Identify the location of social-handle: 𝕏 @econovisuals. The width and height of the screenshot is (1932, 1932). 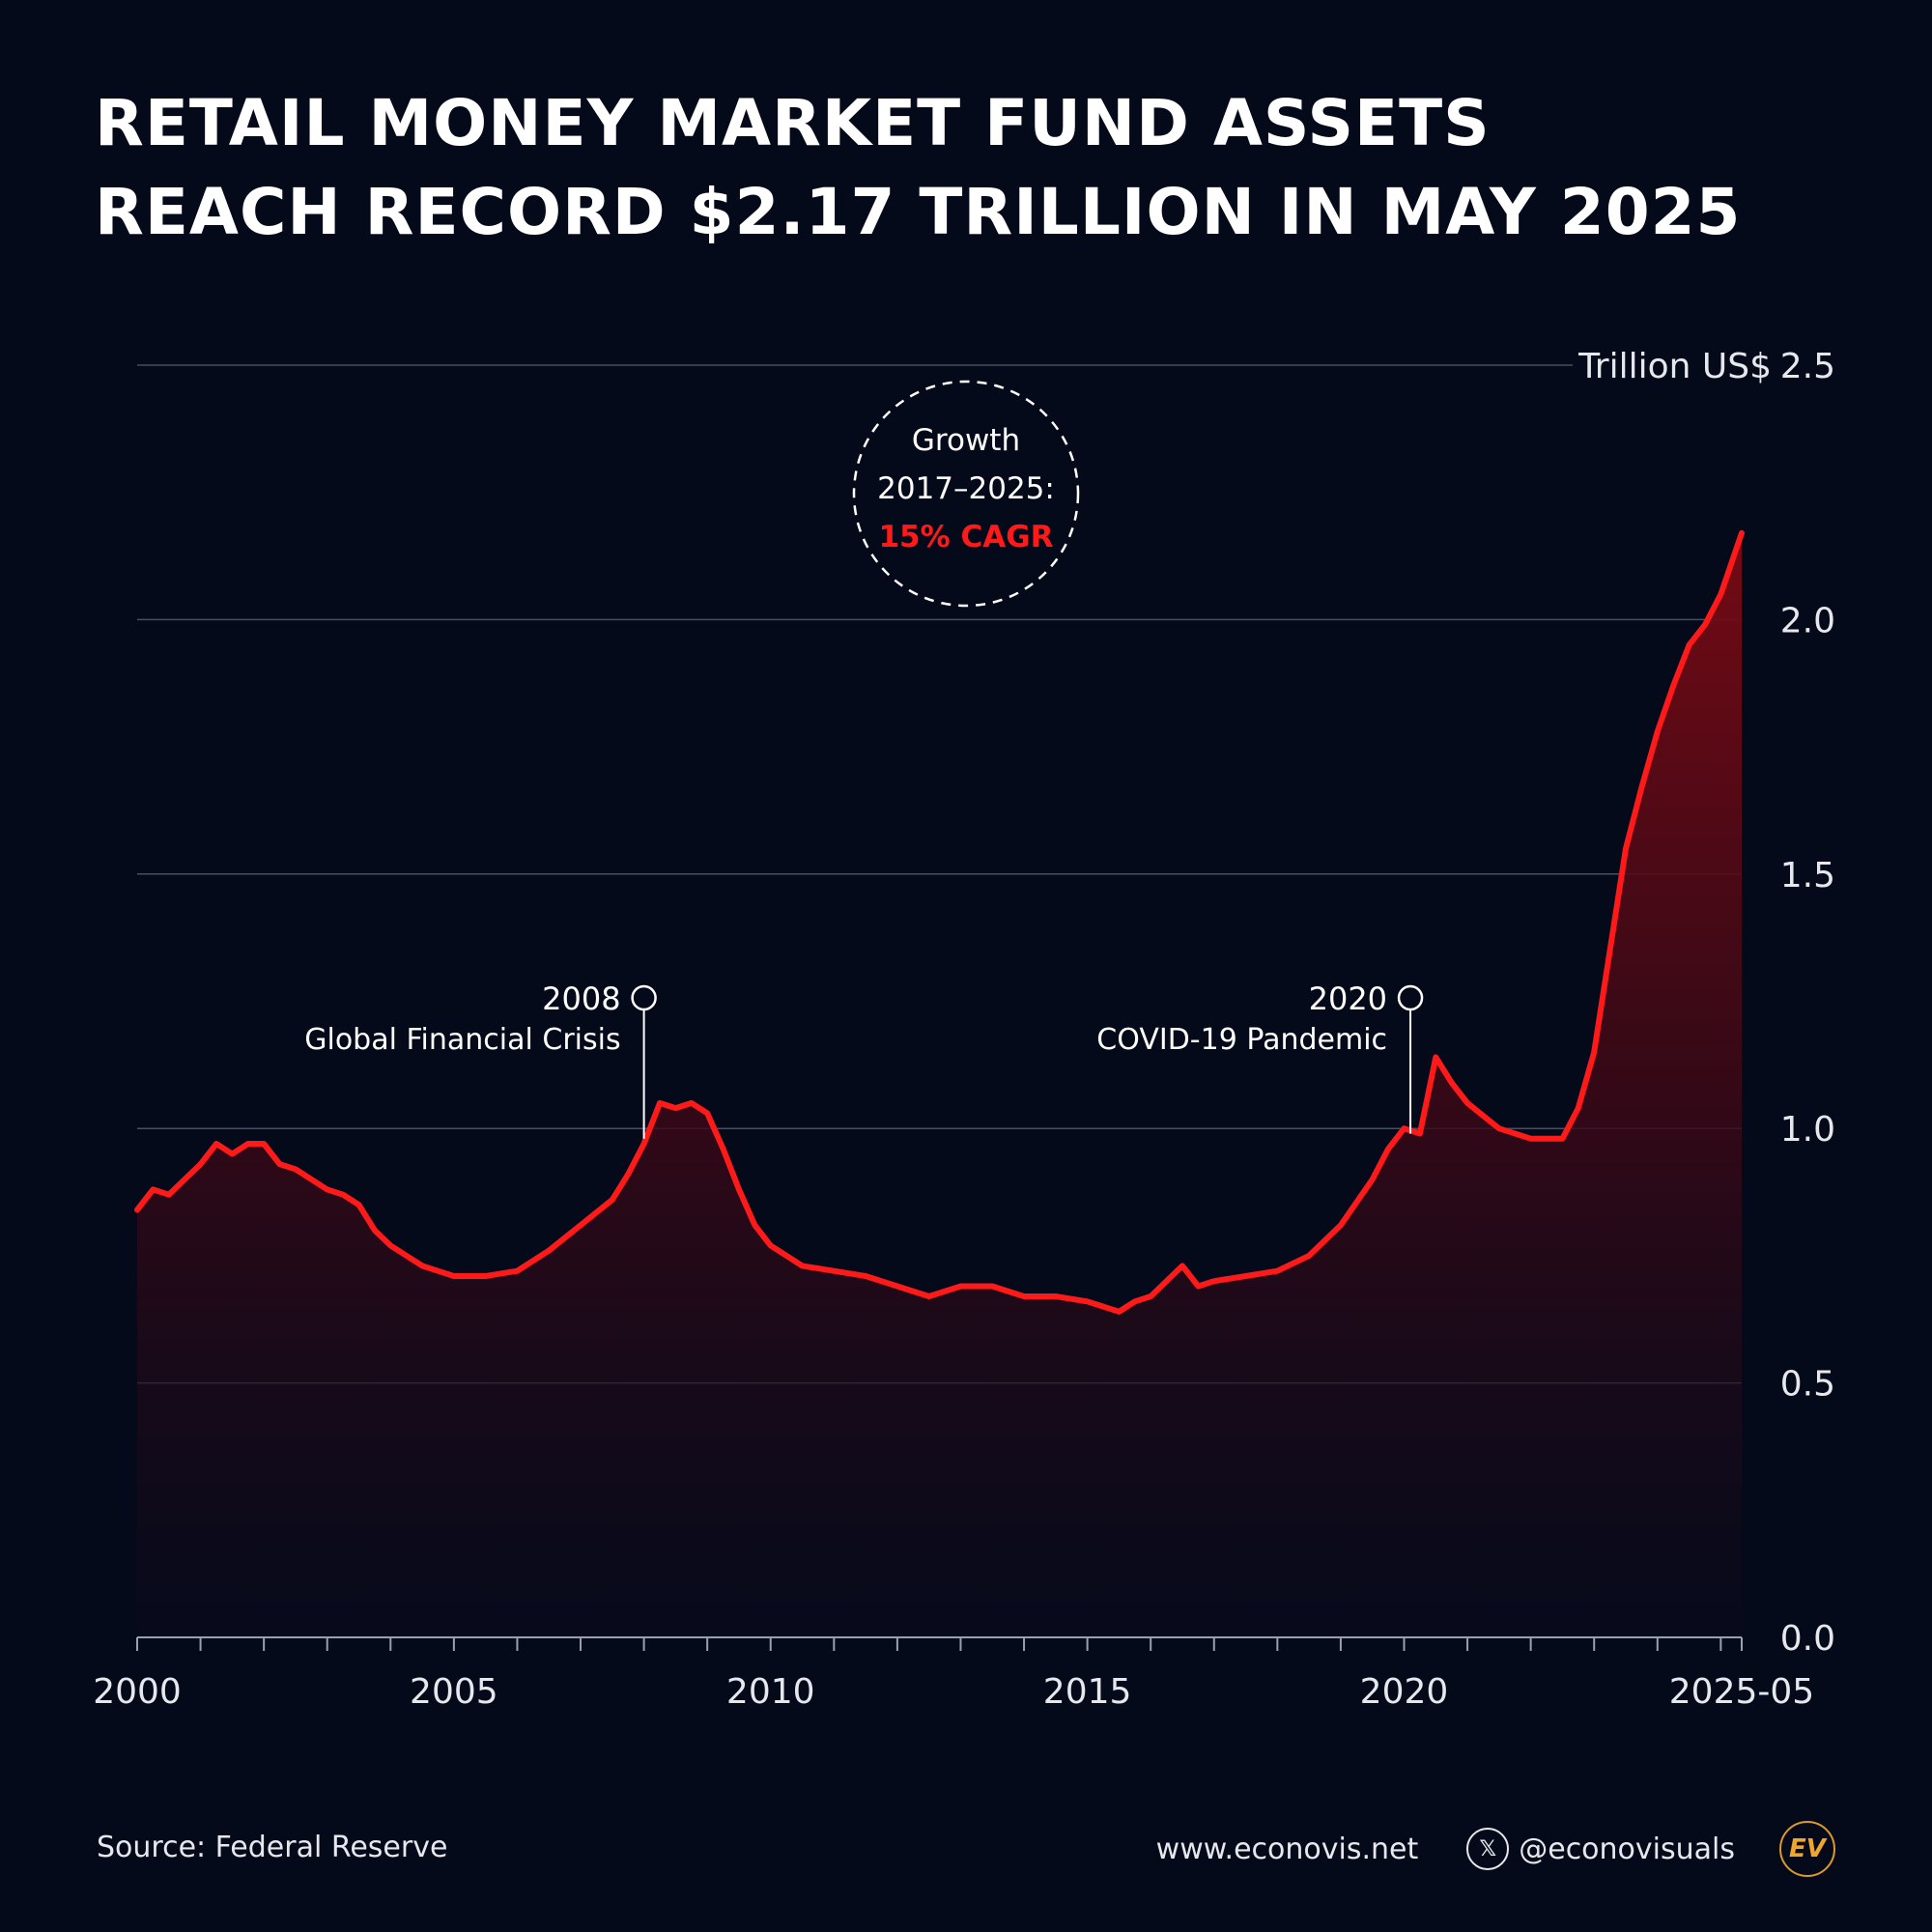
(1600, 1849).